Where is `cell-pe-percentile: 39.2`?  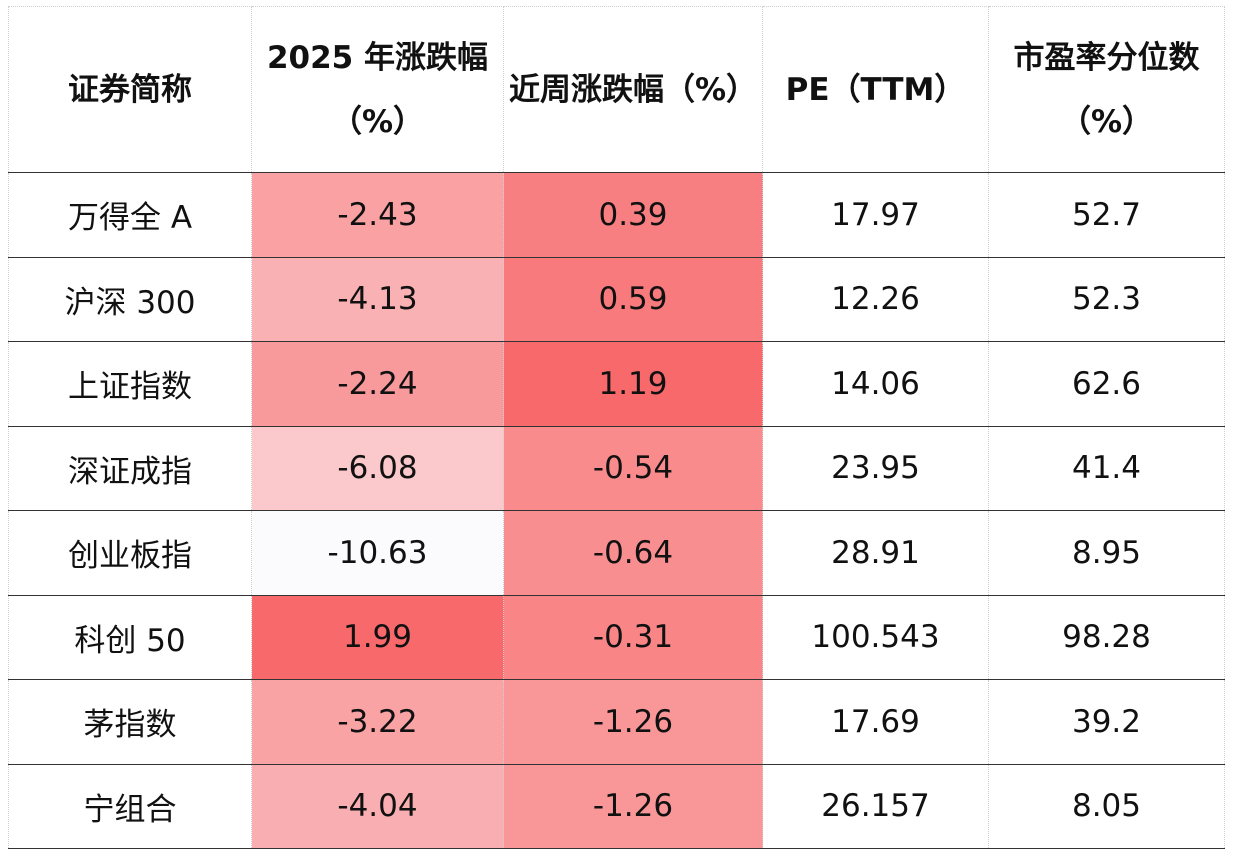
cell-pe-percentile: 39.2 is located at coordinates (1106, 722).